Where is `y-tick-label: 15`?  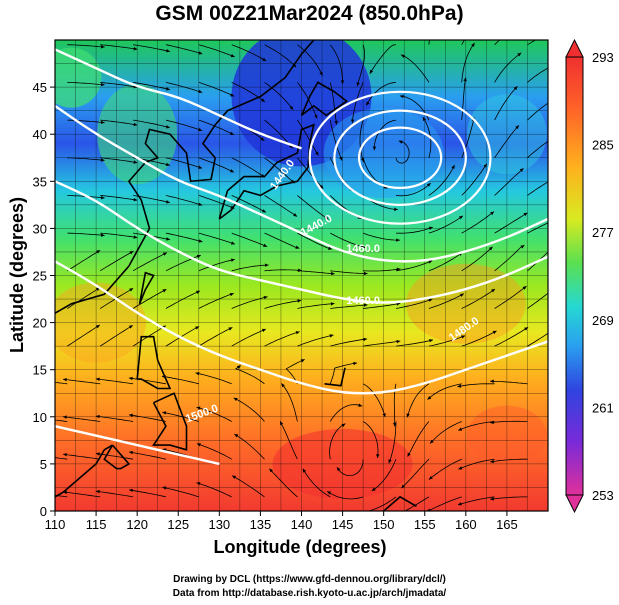
y-tick-label: 15 is located at coordinates (40, 370).